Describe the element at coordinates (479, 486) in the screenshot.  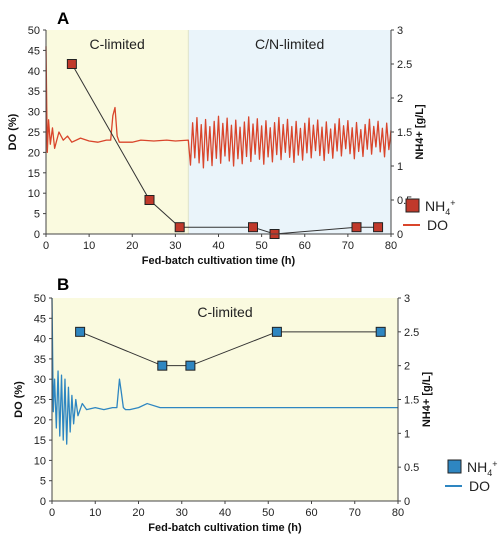
I see `panel-b-legend-do-label: DO` at that location.